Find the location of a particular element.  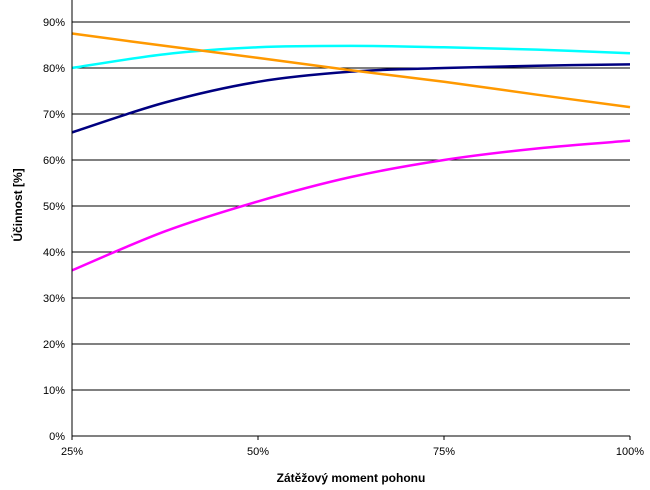

y-tick-label: 30% is located at coordinates (54, 299).